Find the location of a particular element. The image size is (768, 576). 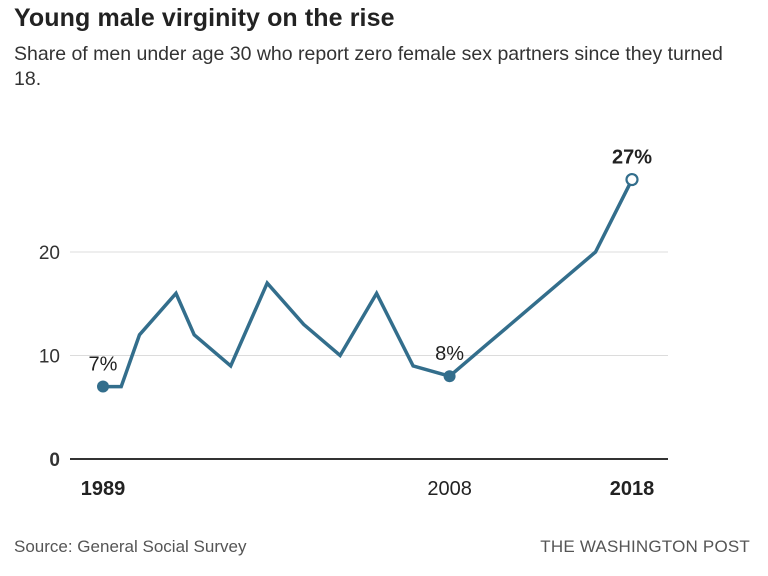

data-label: 7% is located at coordinates (103, 365).